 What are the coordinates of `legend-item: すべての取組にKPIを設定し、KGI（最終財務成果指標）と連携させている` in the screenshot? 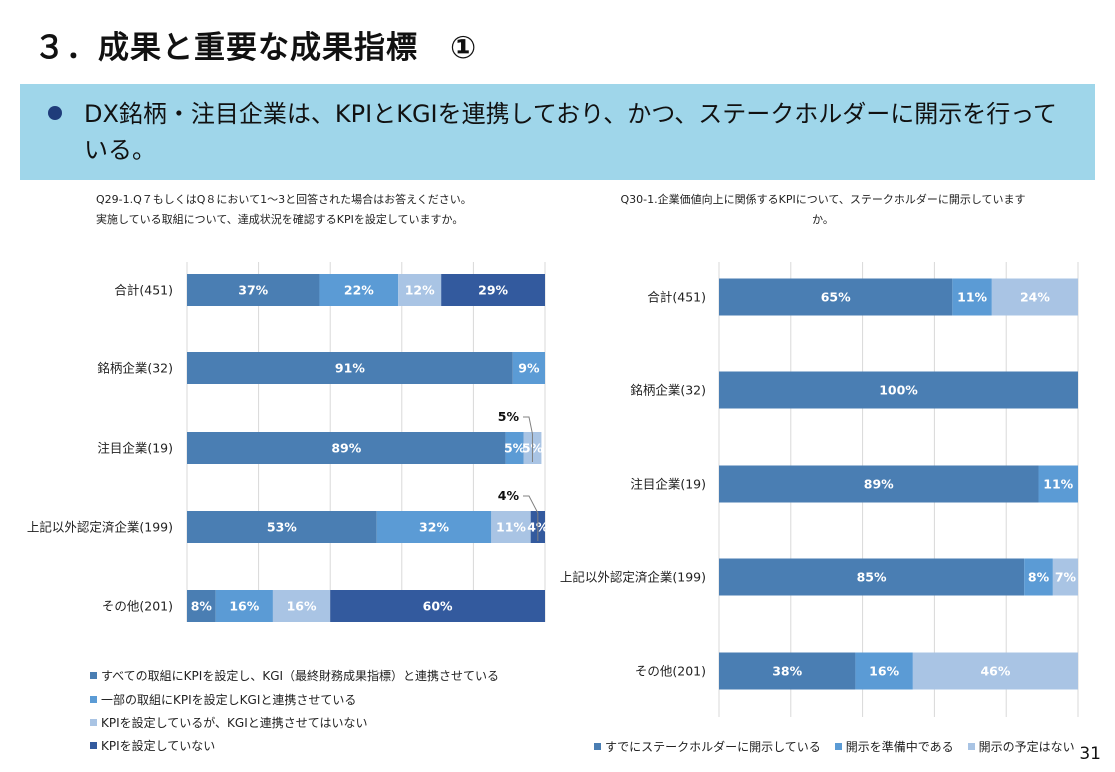 It's located at (294, 675).